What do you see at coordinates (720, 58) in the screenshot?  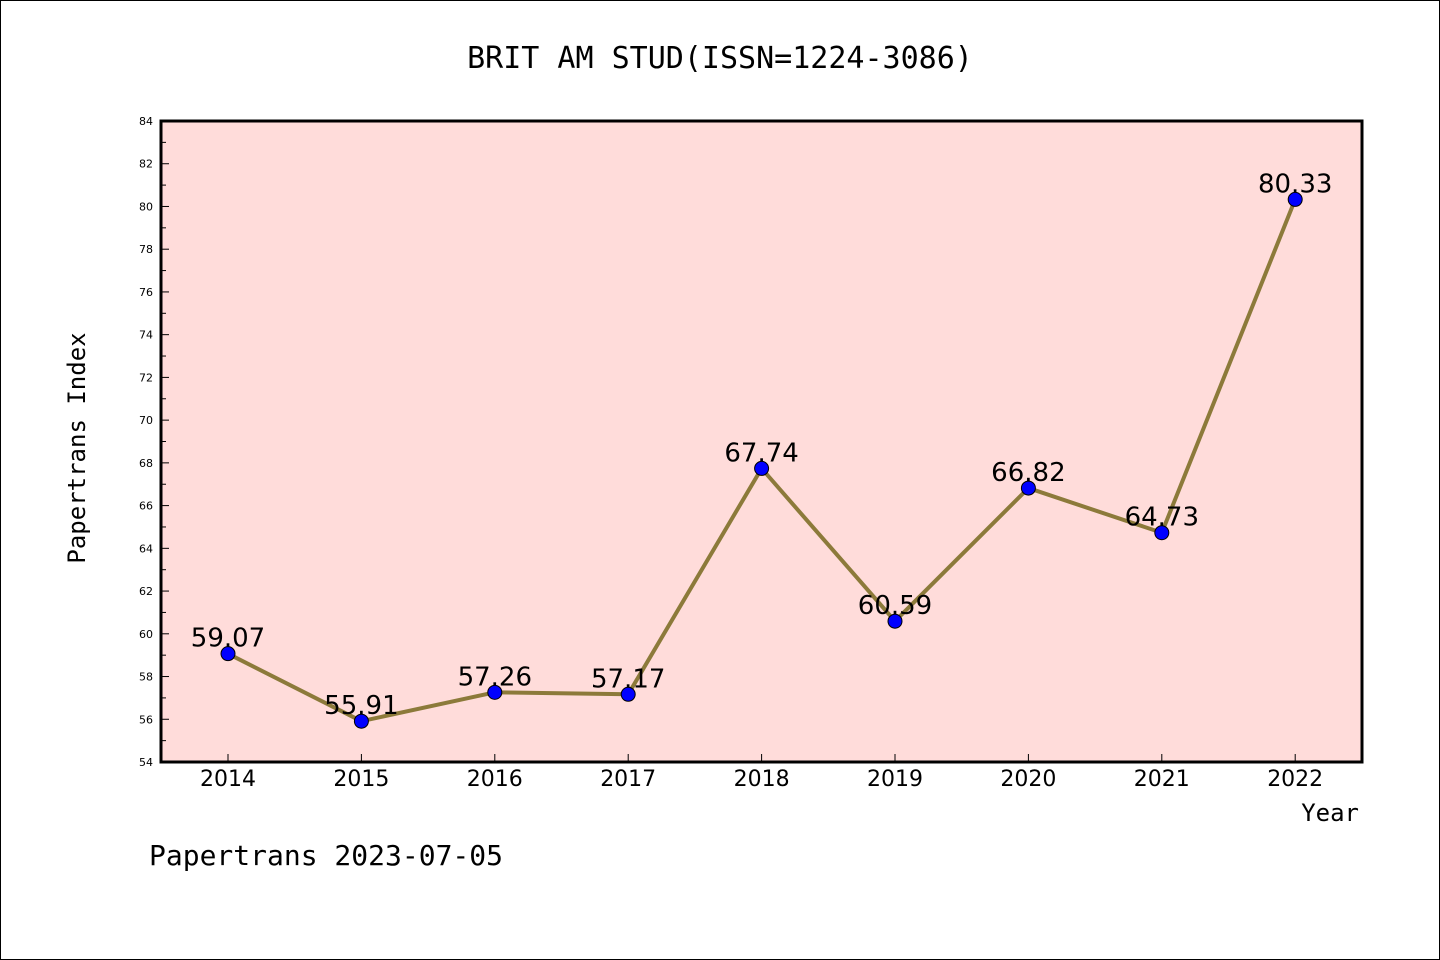 I see `chart-title: BRIT AM STUD(ISSN=1224-3086)` at bounding box center [720, 58].